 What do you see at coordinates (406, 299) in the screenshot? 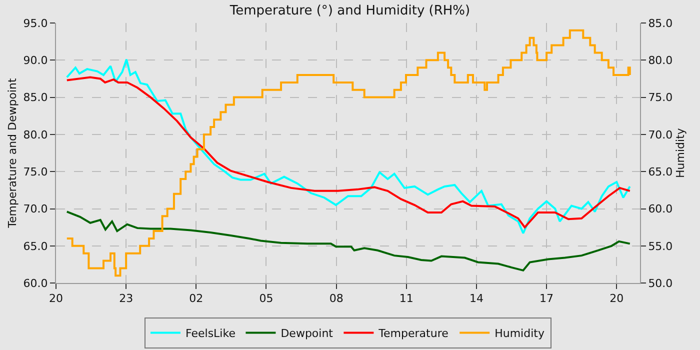
I see `x-tick-label: 11` at bounding box center [406, 299].